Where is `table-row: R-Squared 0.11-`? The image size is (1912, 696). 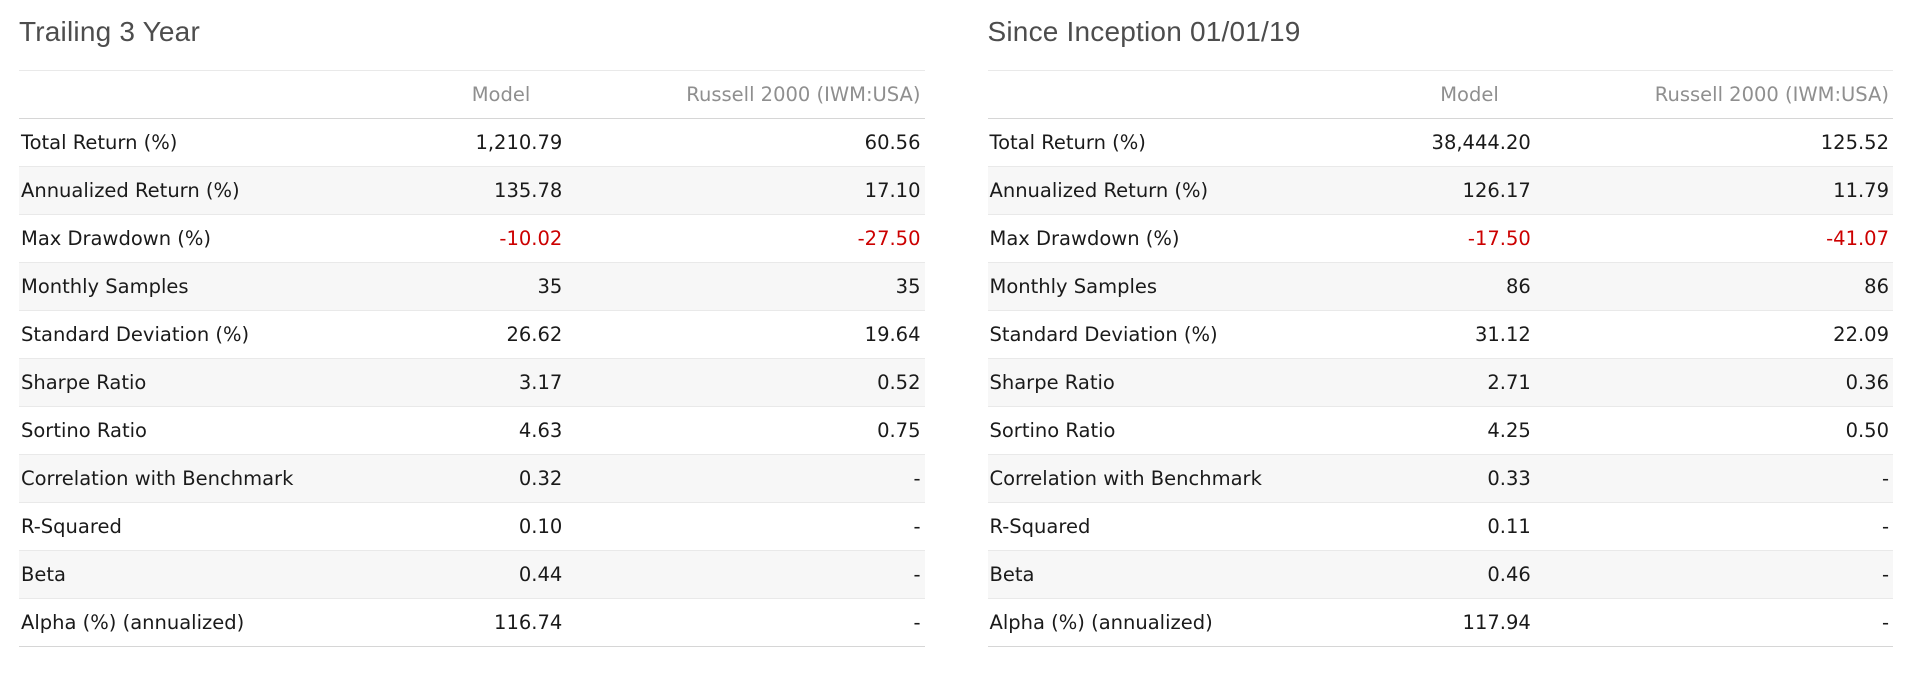
table-row: R-Squared 0.11- is located at coordinates (1440, 526).